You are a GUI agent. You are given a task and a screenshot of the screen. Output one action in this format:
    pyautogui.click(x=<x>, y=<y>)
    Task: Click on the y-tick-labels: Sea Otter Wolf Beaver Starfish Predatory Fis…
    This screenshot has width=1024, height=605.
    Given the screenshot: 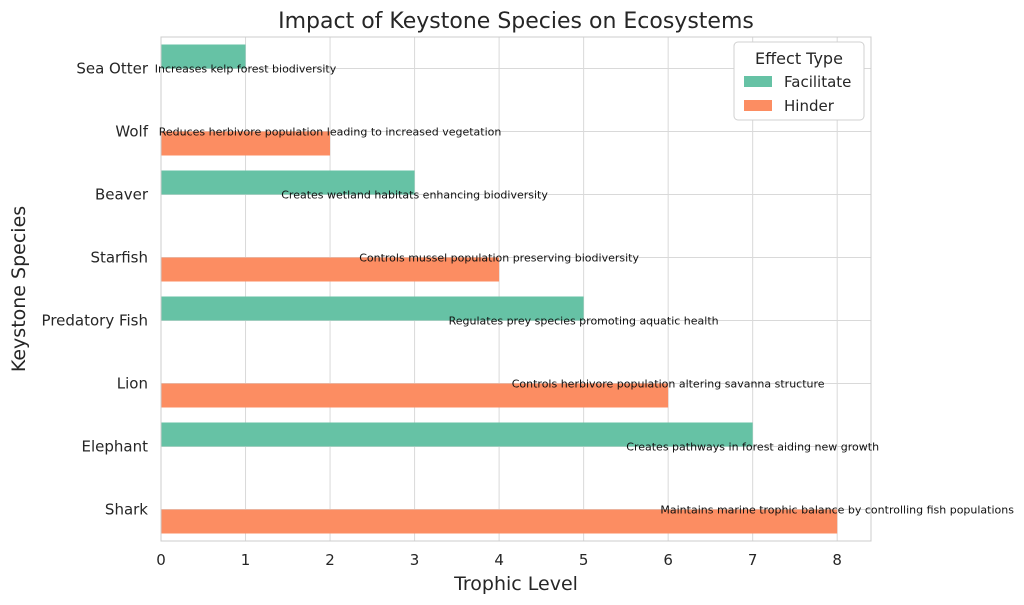 What is the action you would take?
    pyautogui.click(x=95, y=289)
    